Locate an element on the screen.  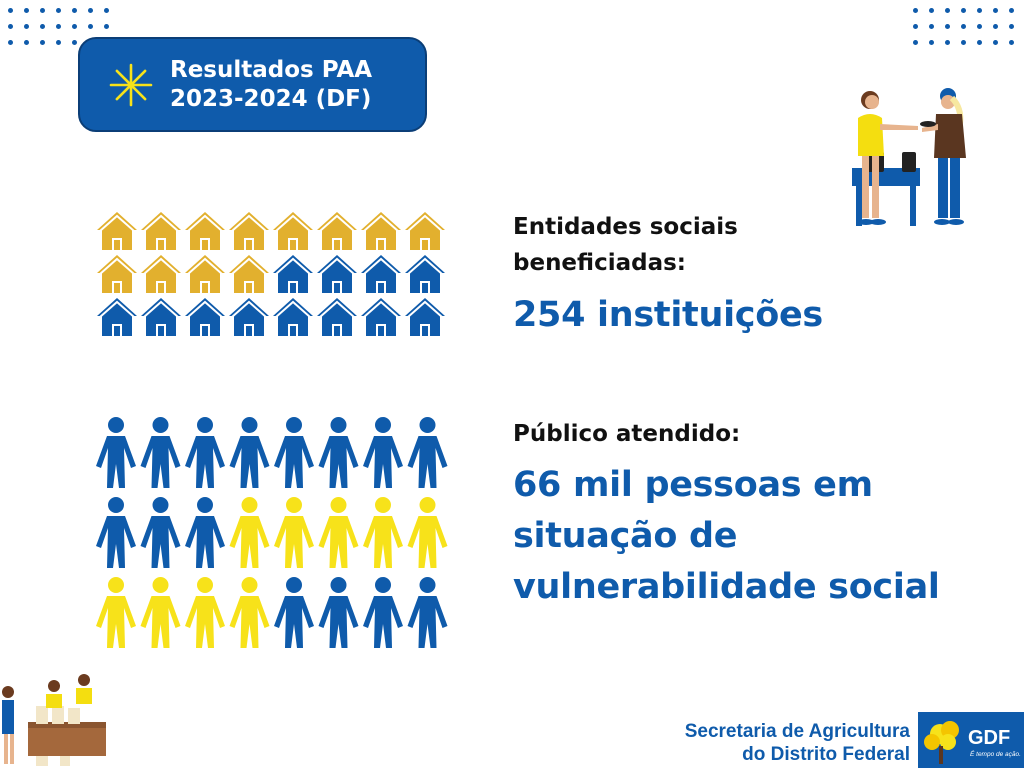
title-banner: Resultados PAA 2023-2024 (DF) is located at coordinates (252, 84).